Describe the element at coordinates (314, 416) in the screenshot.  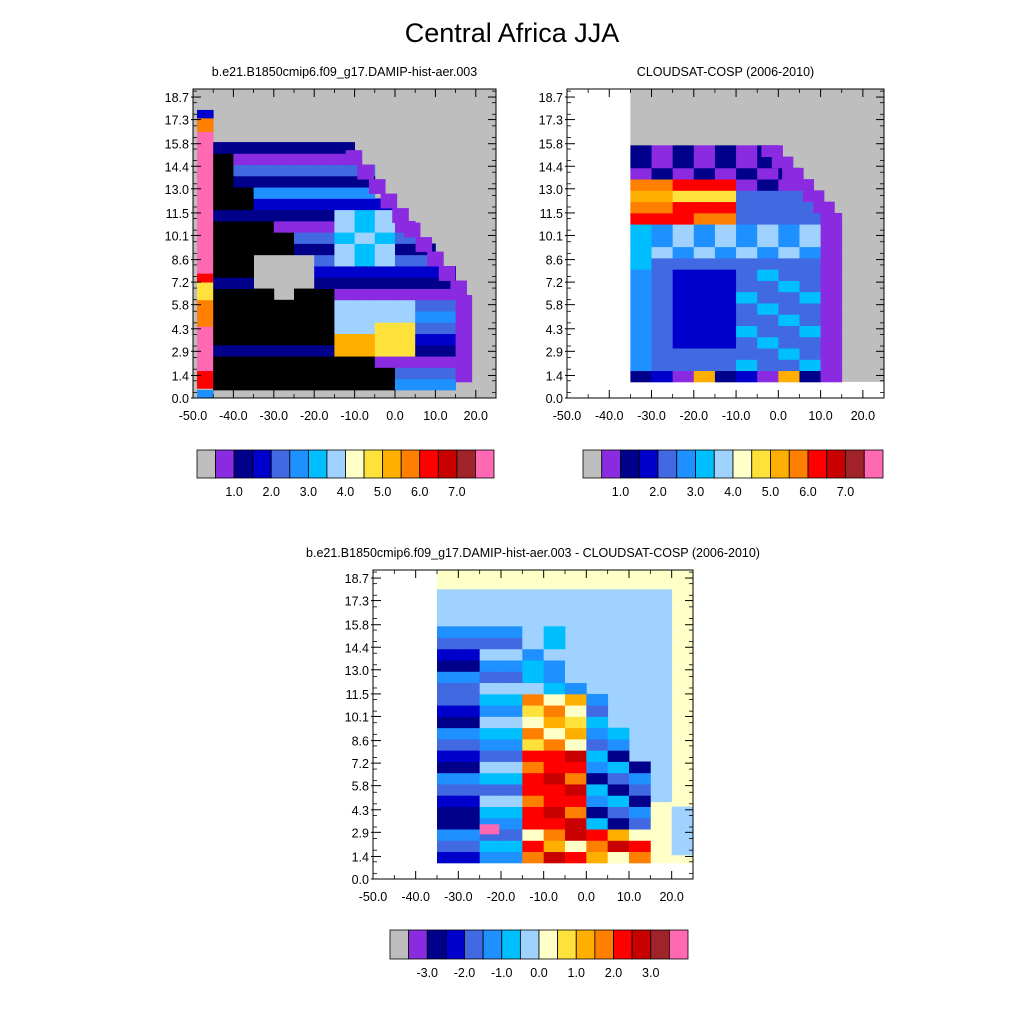
I see `x-tick-label: -20.0` at that location.